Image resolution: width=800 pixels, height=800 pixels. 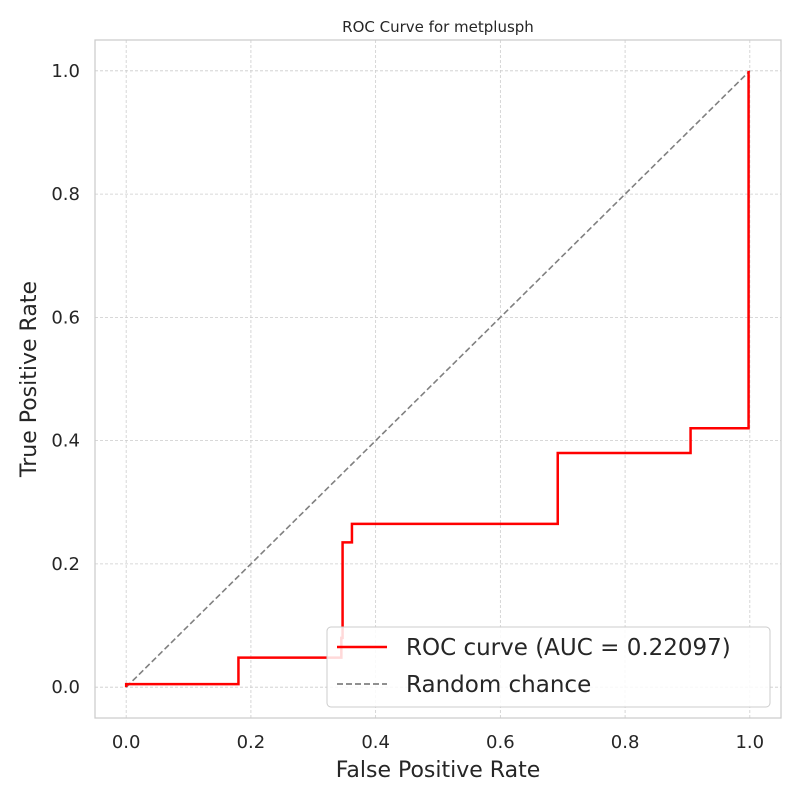 What do you see at coordinates (65, 441) in the screenshot?
I see `y-tick-label: 0.4` at bounding box center [65, 441].